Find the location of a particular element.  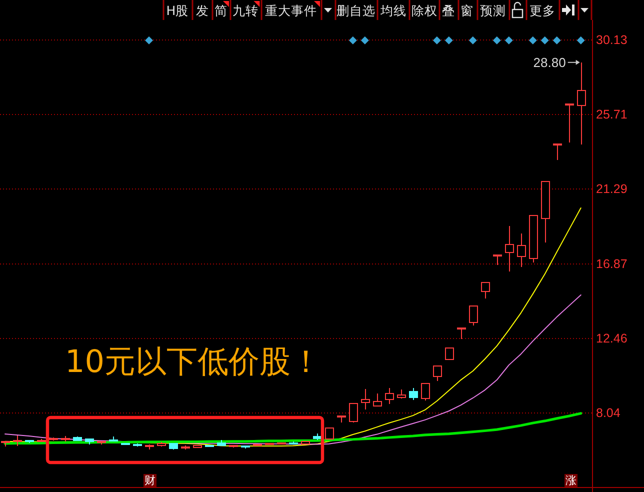

y-tick-label: 8.04 is located at coordinates (608, 413).